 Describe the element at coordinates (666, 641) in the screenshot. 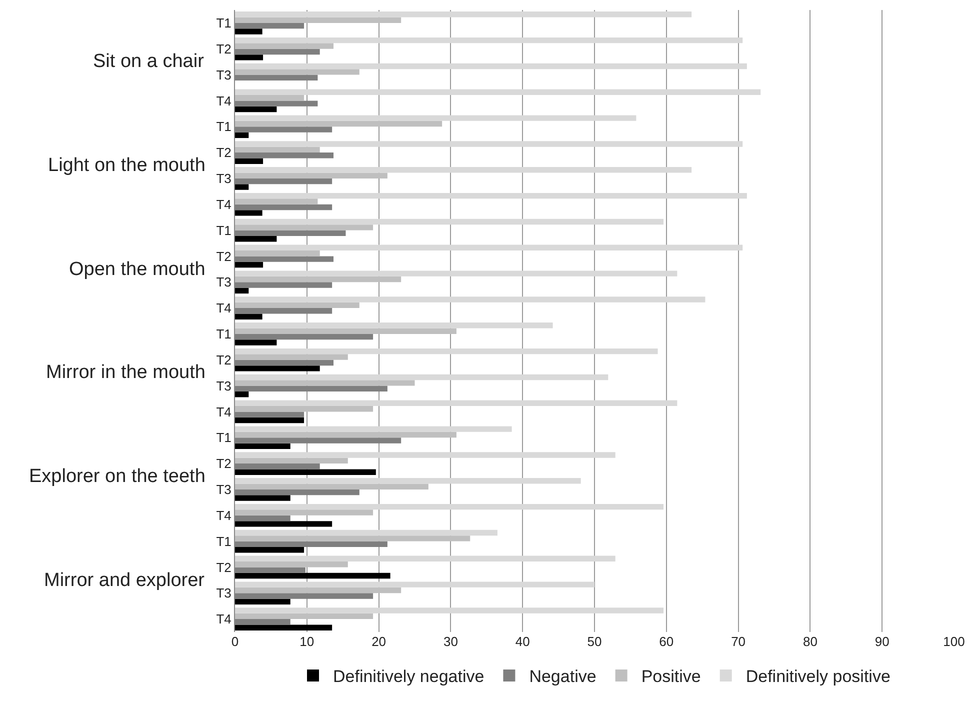

I see `x-tick-label: 60` at that location.